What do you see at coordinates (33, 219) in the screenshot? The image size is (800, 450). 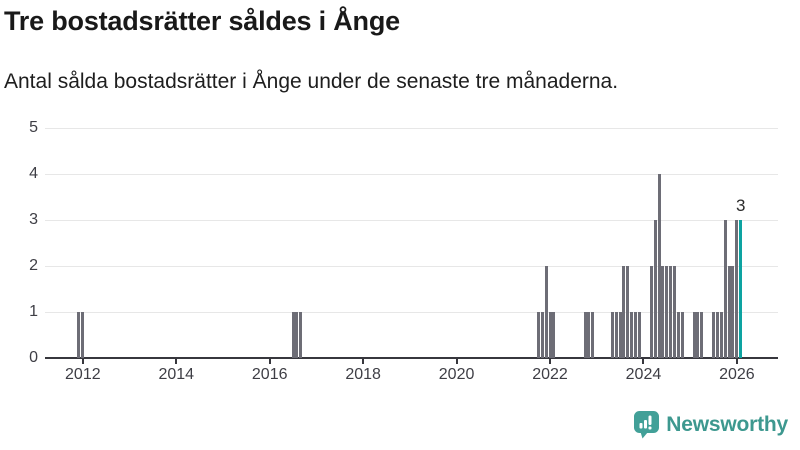 I see `y-axis-label: 3` at bounding box center [33, 219].